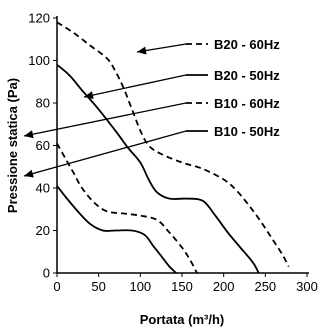 The image size is (331, 331). Describe the element at coordinates (265, 286) in the screenshot. I see `x-tick-label: 250` at that location.